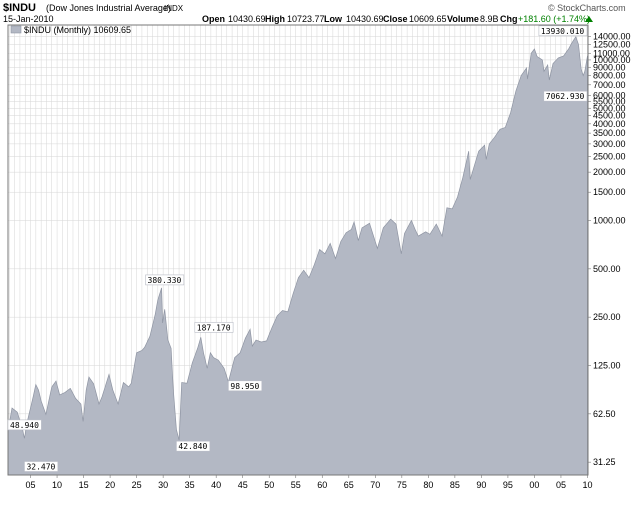 The height and width of the screenshot is (507, 640). Describe the element at coordinates (612, 60) in the screenshot. I see `y-tick-label: 10000.00` at that location.